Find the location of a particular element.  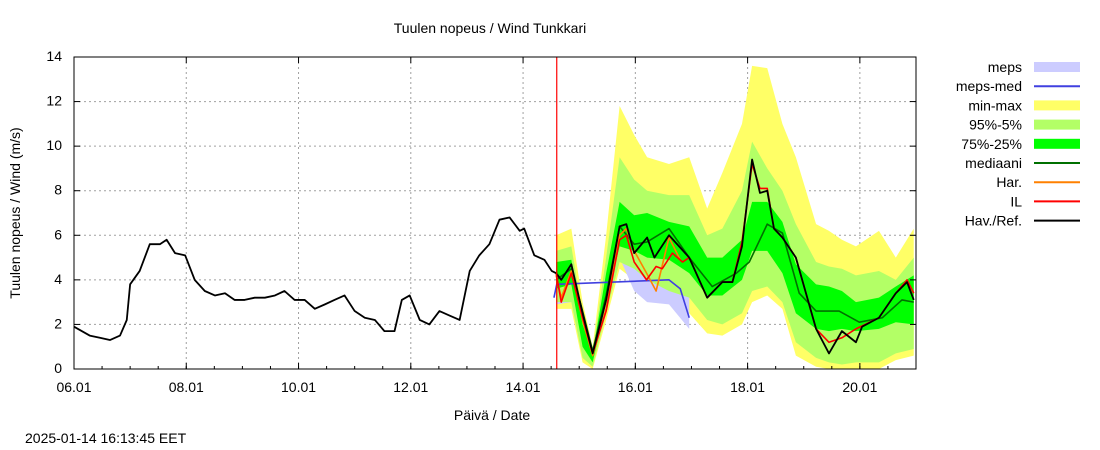

y-axis-label: Tuulen nopeus / Wind (m/s) is located at coordinates (15, 212).